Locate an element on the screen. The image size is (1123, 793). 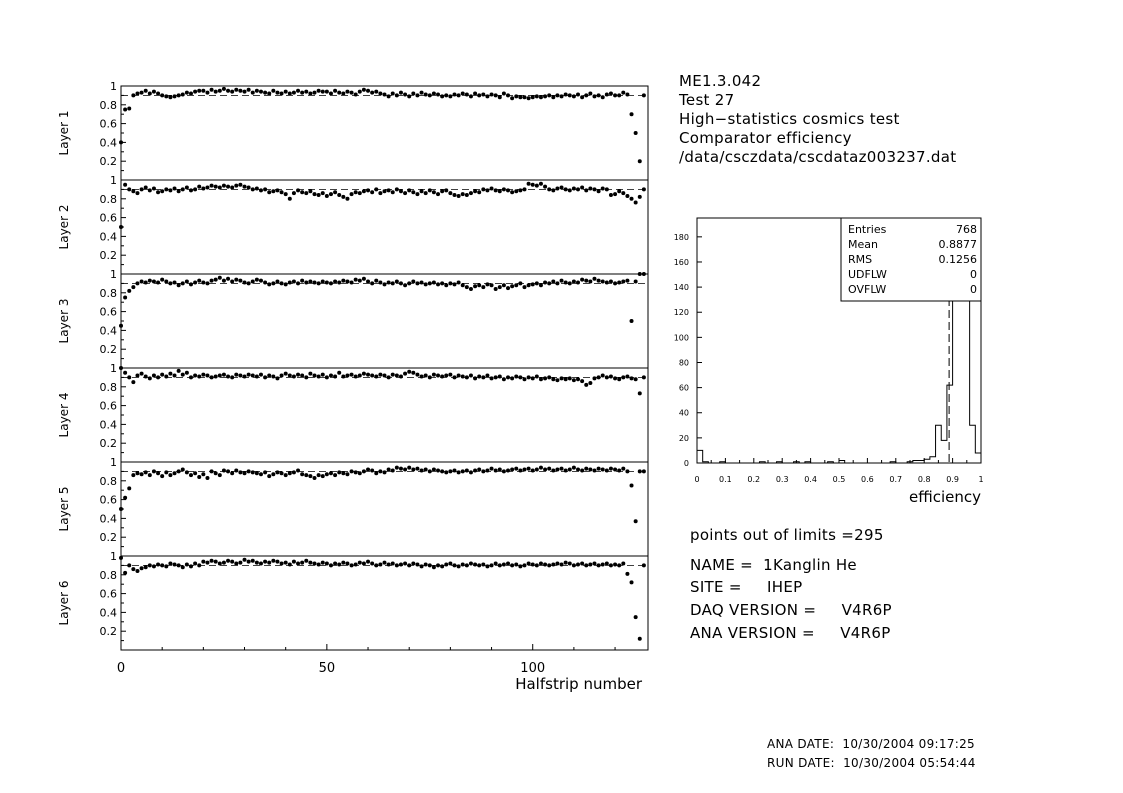
histogram-x-tick-label: 0.4 is located at coordinates (810, 479).